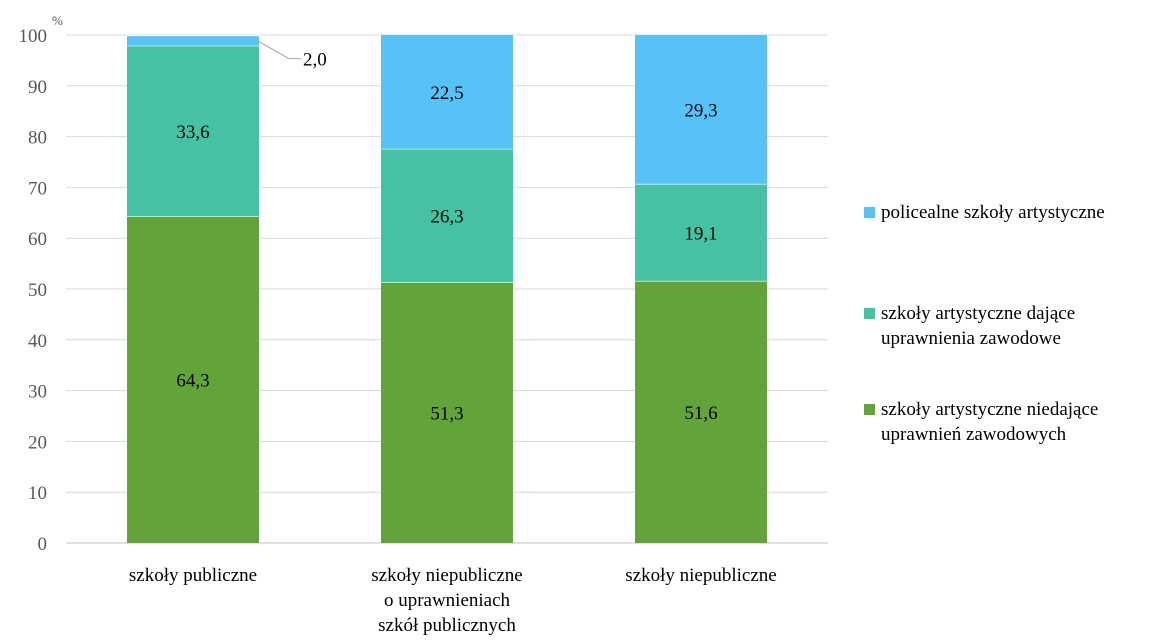 This screenshot has height=642, width=1168. I want to click on data-label: 29,3, so click(700, 110).